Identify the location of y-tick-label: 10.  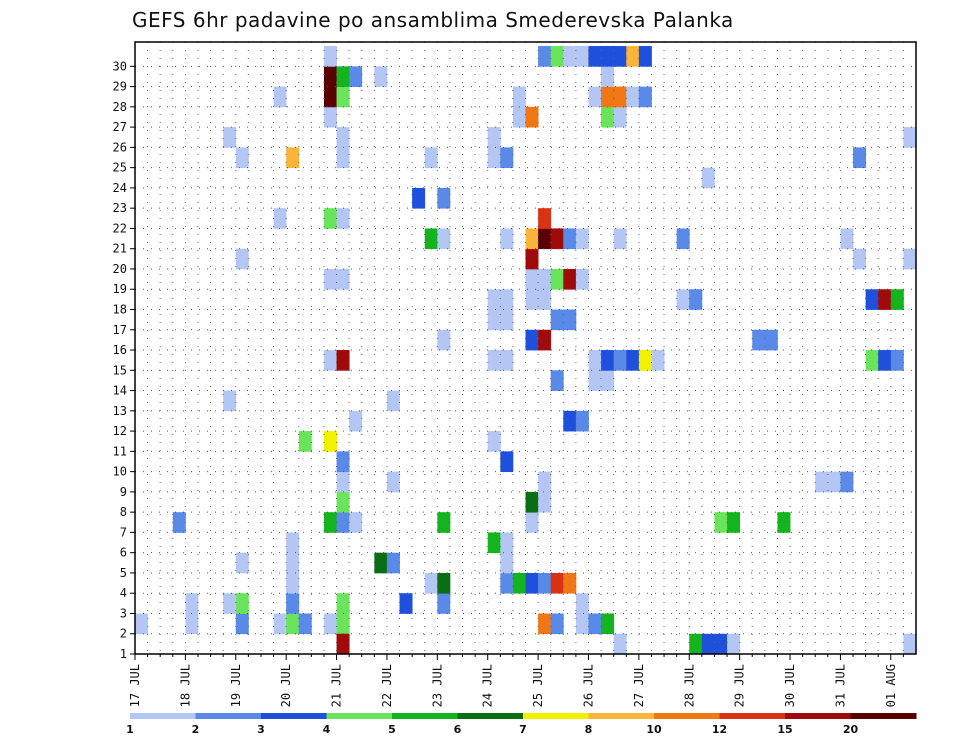
(120, 472).